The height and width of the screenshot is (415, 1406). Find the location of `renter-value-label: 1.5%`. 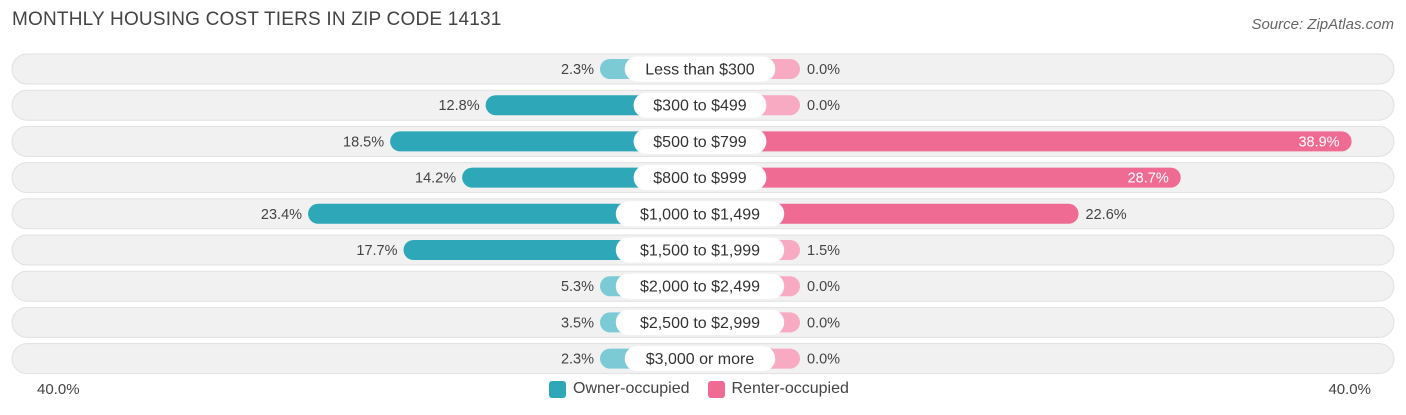

renter-value-label: 1.5% is located at coordinates (823, 251).